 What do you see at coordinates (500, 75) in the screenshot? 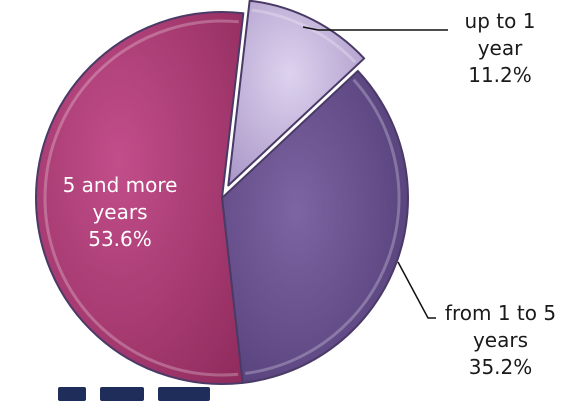
I see `slice-value-label: 11.2%` at bounding box center [500, 75].